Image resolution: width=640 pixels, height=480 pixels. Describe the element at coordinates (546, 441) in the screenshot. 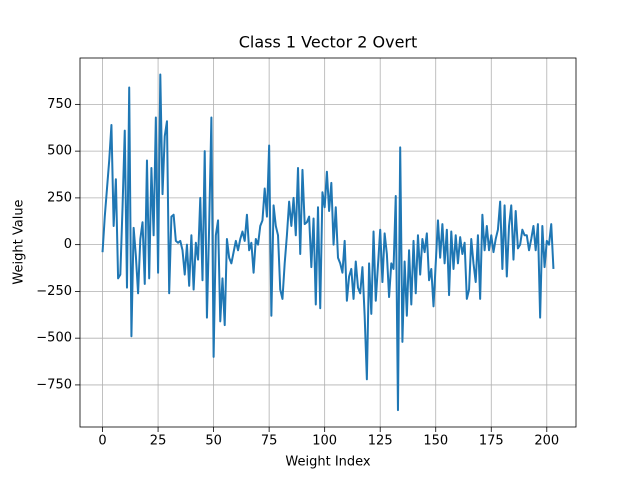

I see `x-tick-label: 200` at that location.